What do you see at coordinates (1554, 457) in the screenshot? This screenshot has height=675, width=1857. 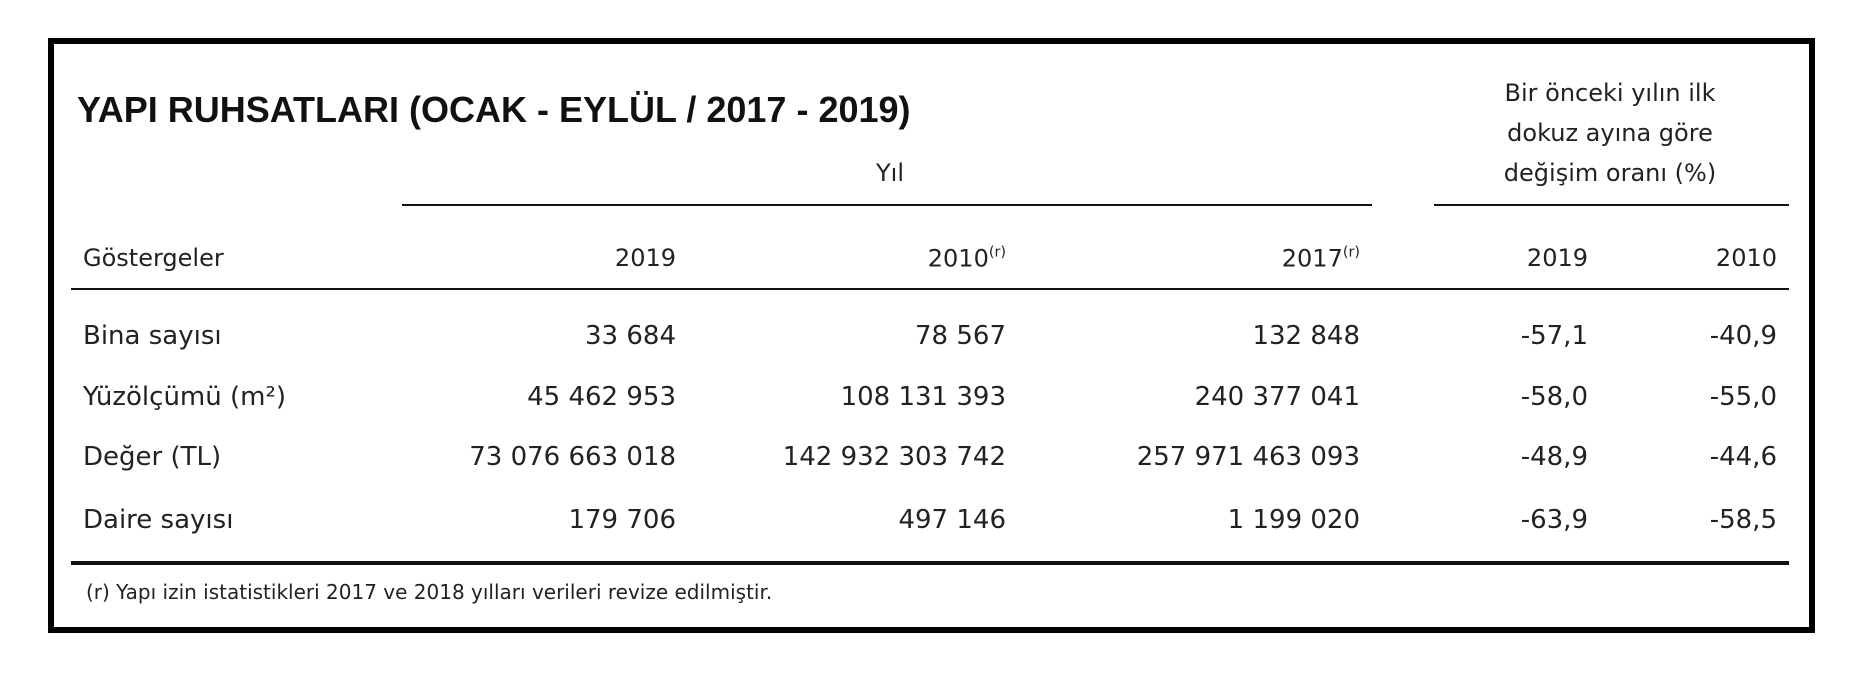 I see `cell: -48,9` at bounding box center [1554, 457].